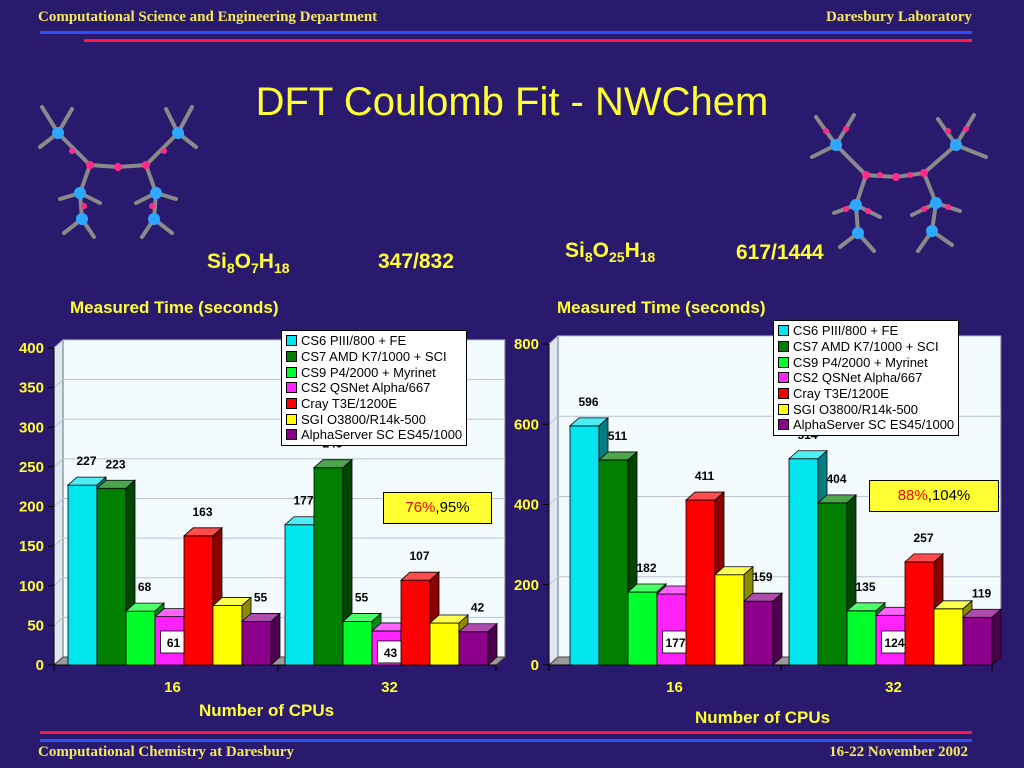  Describe the element at coordinates (31, 427) in the screenshot. I see `y-tick-label: 300` at that location.